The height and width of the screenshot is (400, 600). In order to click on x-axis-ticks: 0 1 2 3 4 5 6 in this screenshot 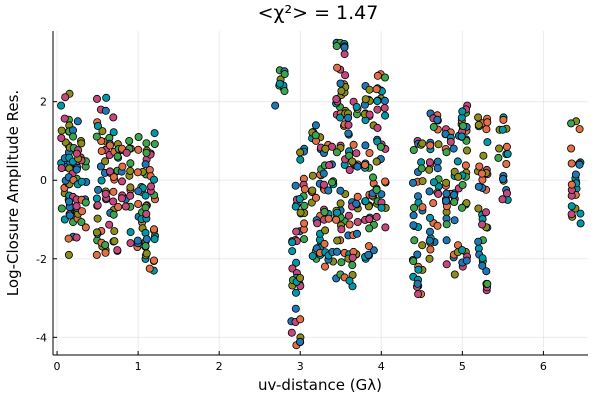, I will do `click(300, 362)`.